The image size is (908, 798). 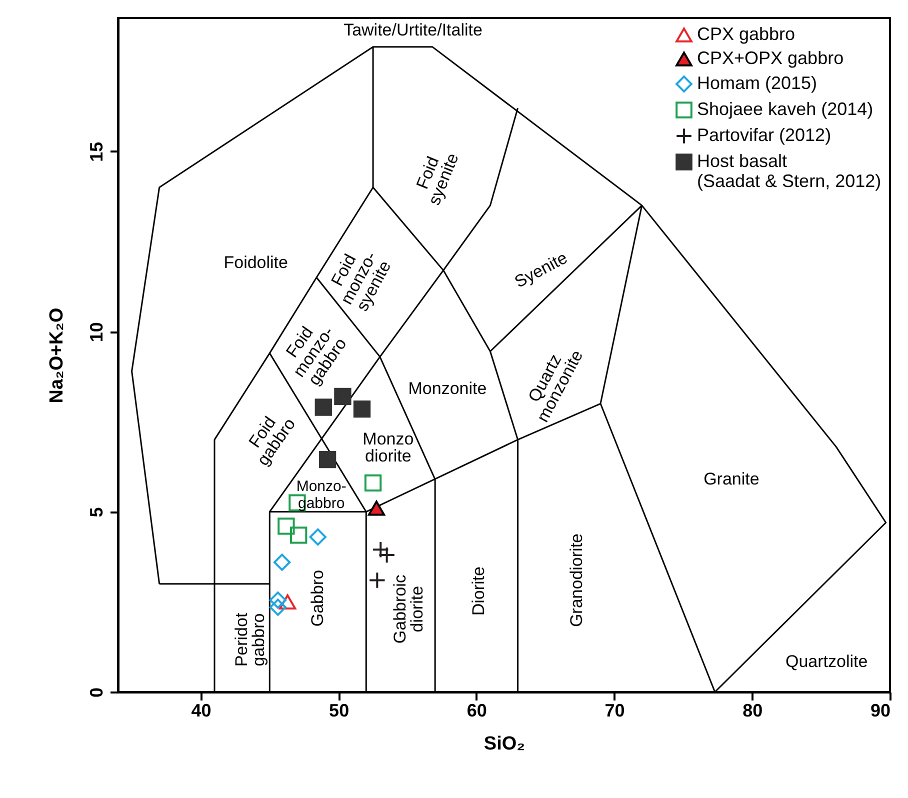 What do you see at coordinates (96, 692) in the screenshot?
I see `y-tick-label: 0` at bounding box center [96, 692].